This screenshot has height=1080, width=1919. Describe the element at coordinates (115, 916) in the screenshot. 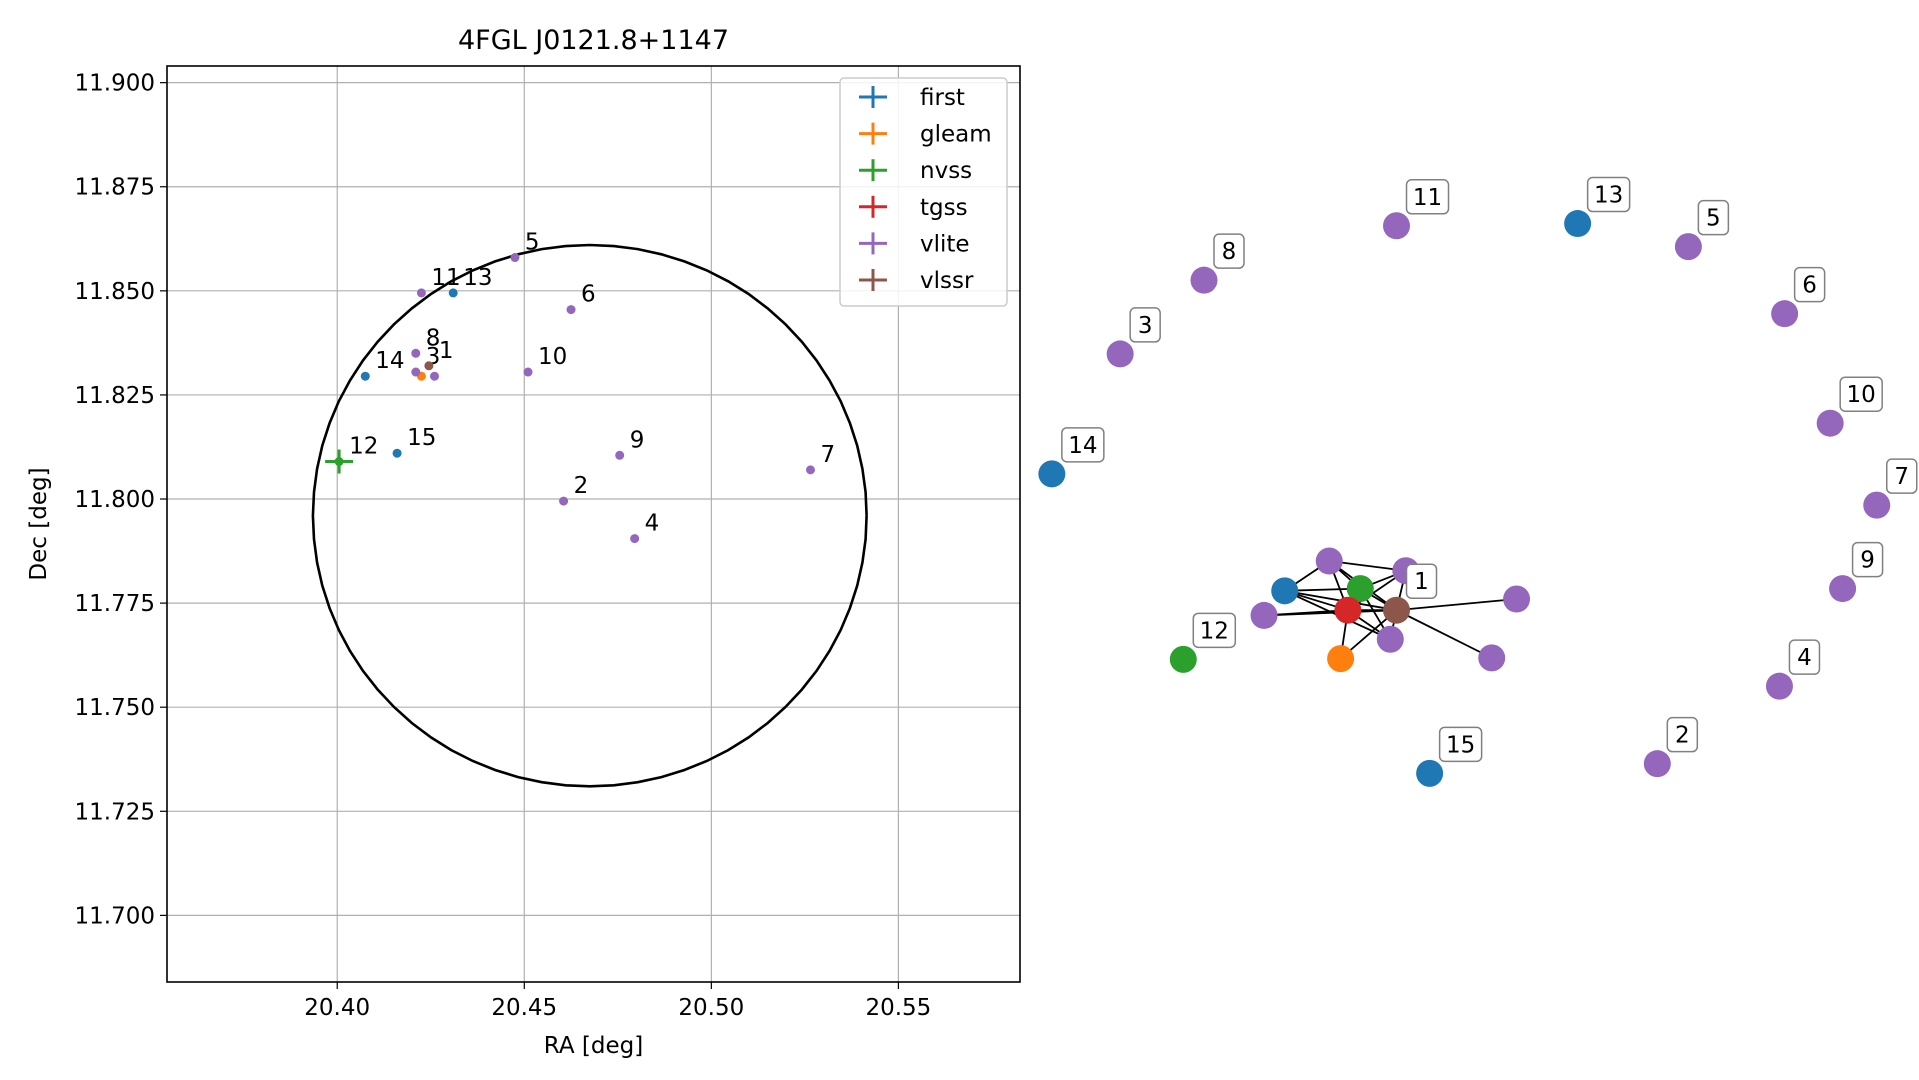

I see `y-tick-label: 11.700` at that location.